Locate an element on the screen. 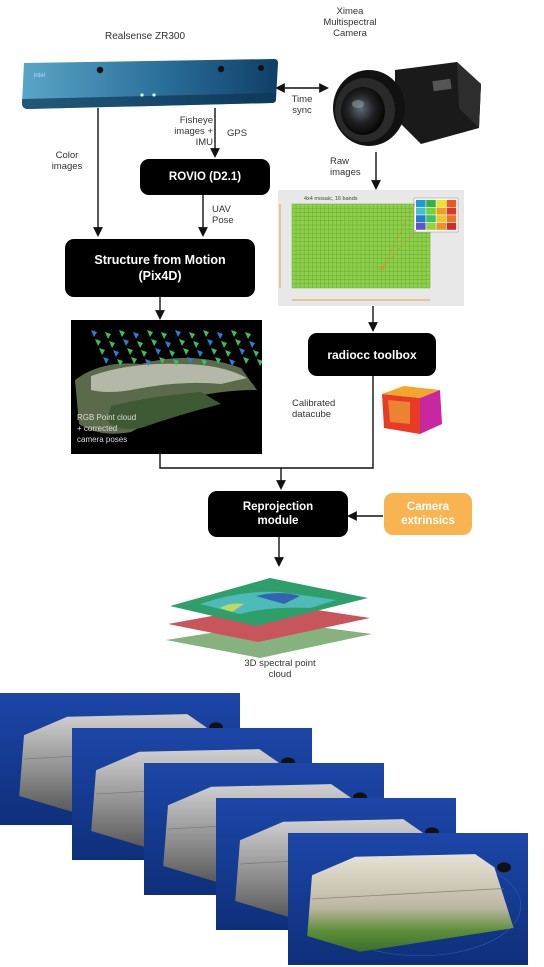 This screenshot has height=967, width=544. fisheye-label: Fisheye images + IMU is located at coordinates (193, 131).